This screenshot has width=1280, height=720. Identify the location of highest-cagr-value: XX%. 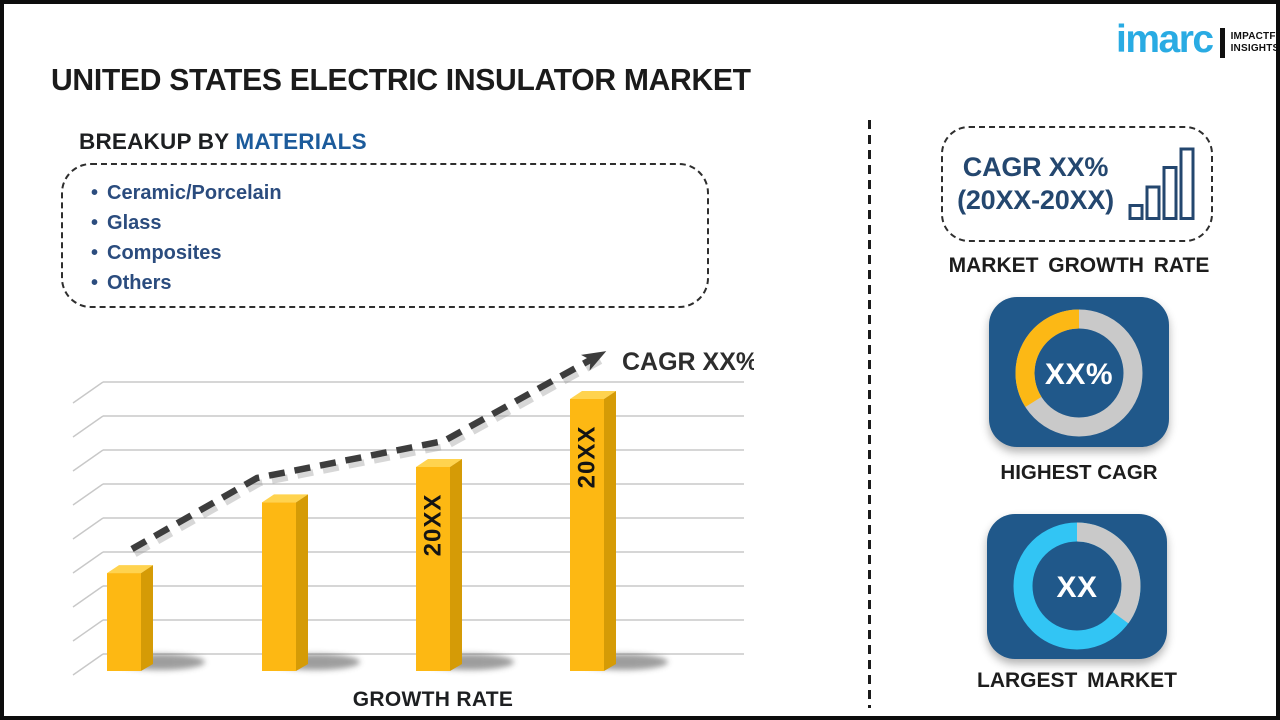
(1079, 374).